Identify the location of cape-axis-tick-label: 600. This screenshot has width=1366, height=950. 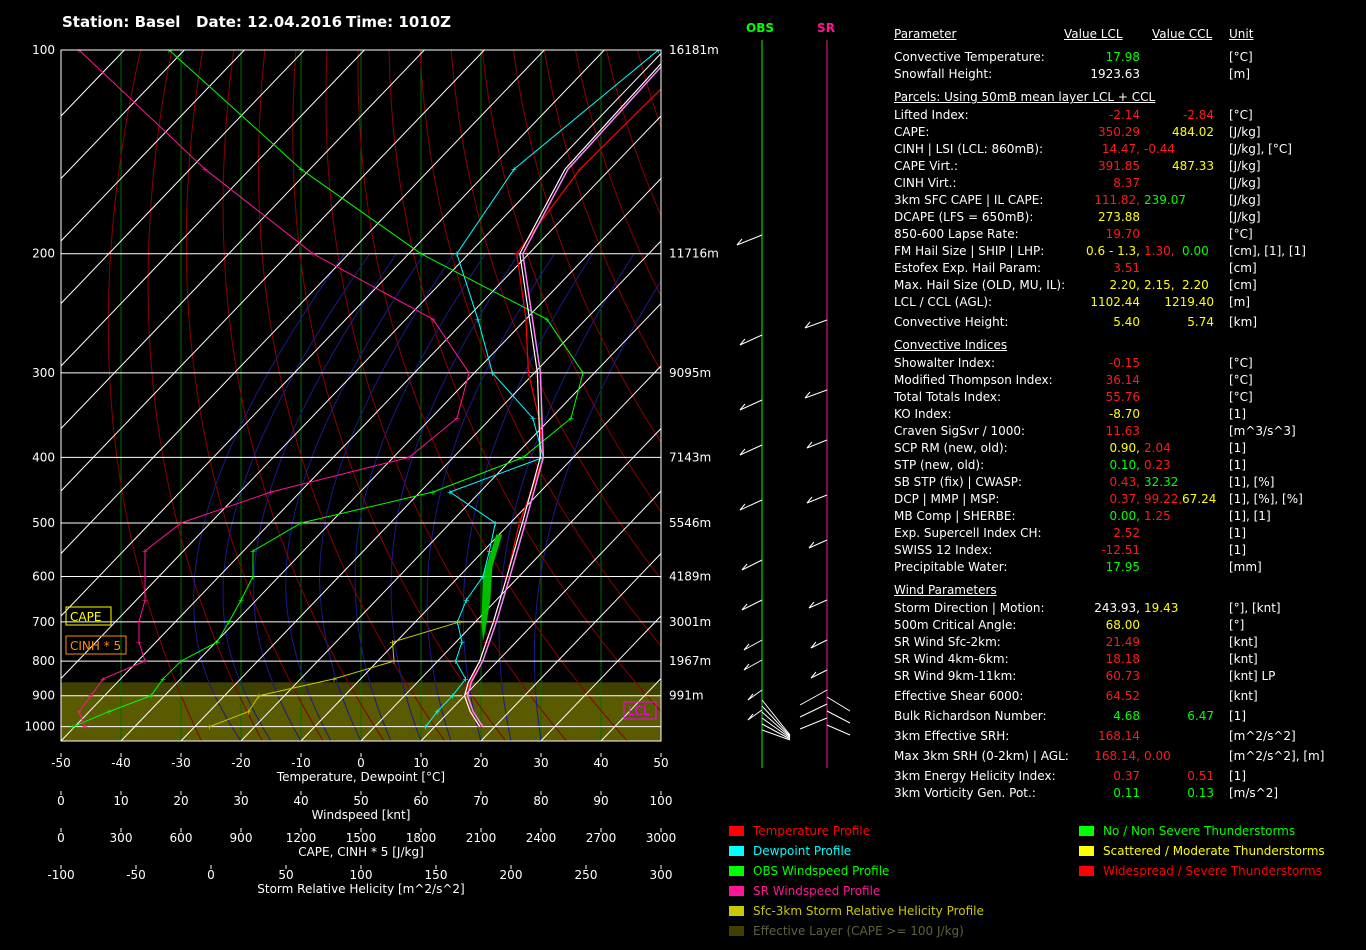
(181, 838).